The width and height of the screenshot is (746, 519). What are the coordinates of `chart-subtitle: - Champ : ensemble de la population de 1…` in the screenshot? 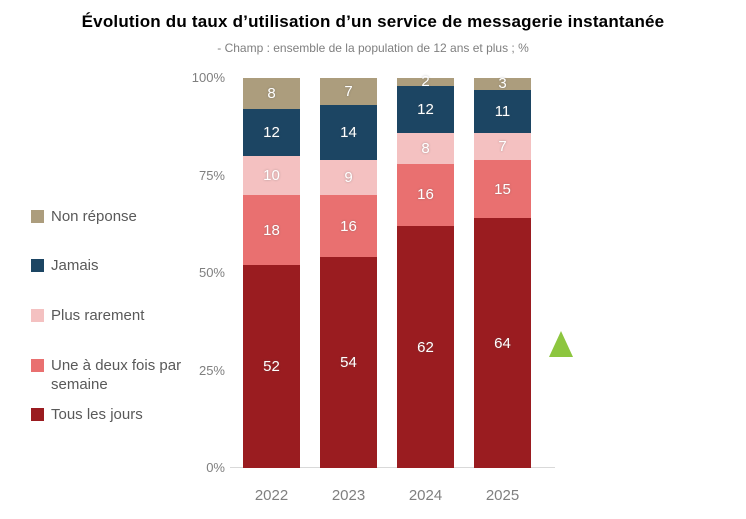 It's located at (373, 48).